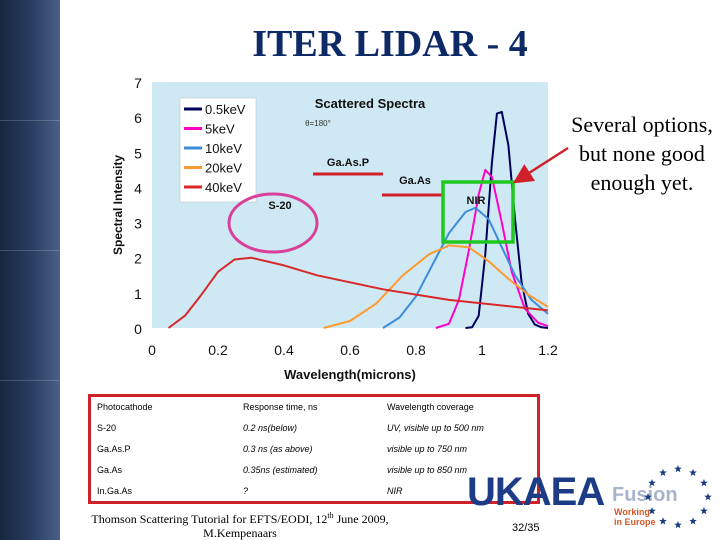  What do you see at coordinates (220, 129) in the screenshot?
I see `legend-label: 5keV` at bounding box center [220, 129].